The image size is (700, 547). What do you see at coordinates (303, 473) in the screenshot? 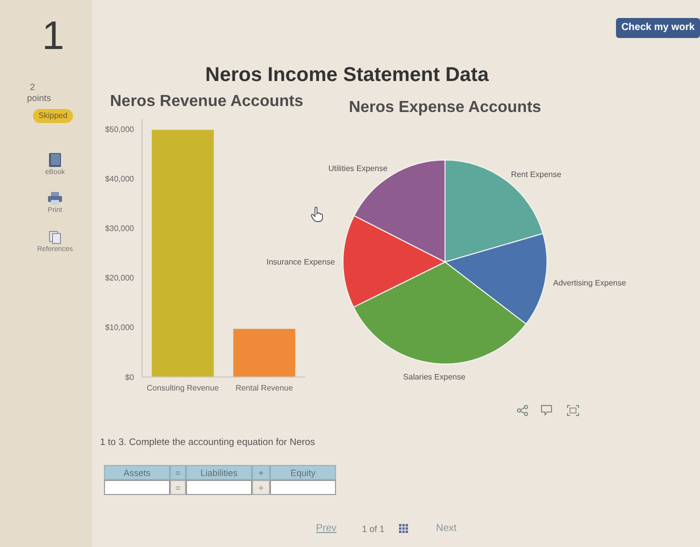
I see `text: Equity` at bounding box center [303, 473].